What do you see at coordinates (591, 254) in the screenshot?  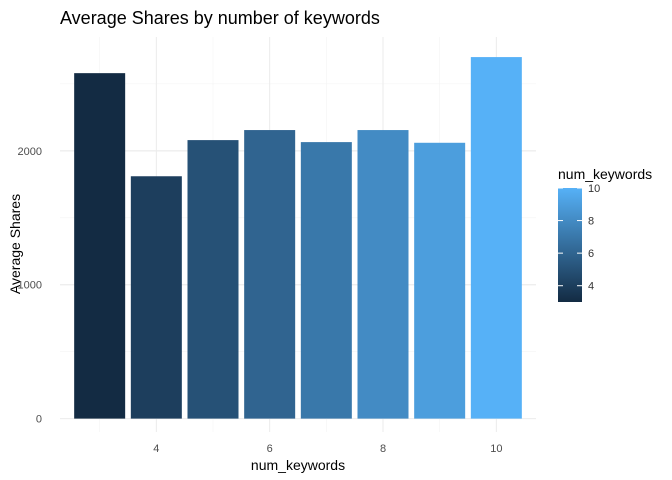 I see `legend-tick-label: 6` at bounding box center [591, 254].